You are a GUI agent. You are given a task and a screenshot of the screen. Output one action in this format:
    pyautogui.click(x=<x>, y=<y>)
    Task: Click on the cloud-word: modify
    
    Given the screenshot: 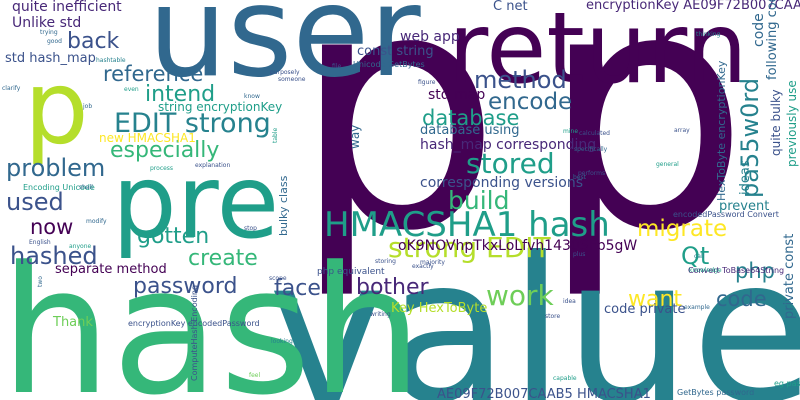 What is the action you would take?
    pyautogui.click(x=96, y=221)
    